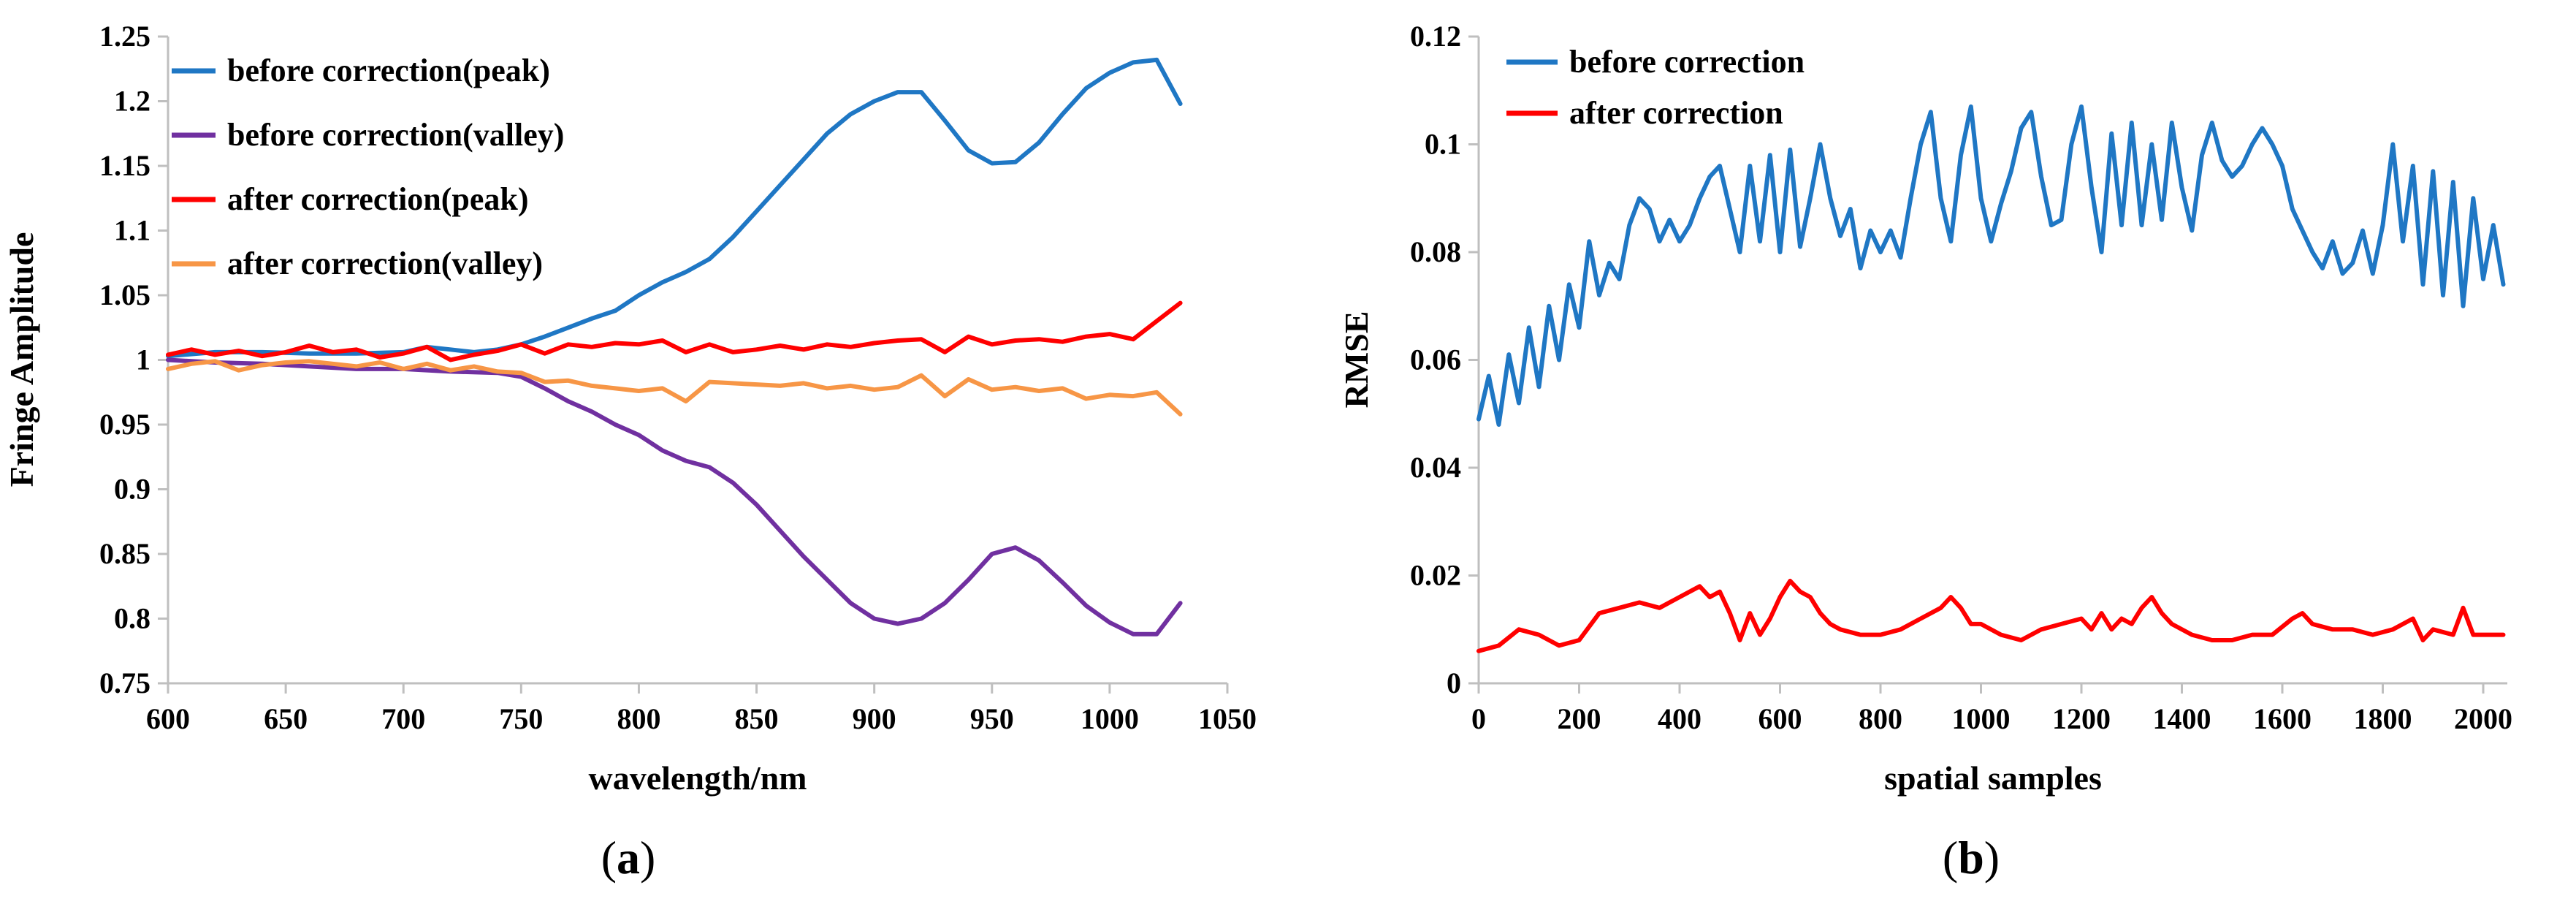 Image resolution: width=2576 pixels, height=904 pixels. Describe the element at coordinates (1436, 467) in the screenshot. I see `panel-b-ytick-label: 0.04` at that location.